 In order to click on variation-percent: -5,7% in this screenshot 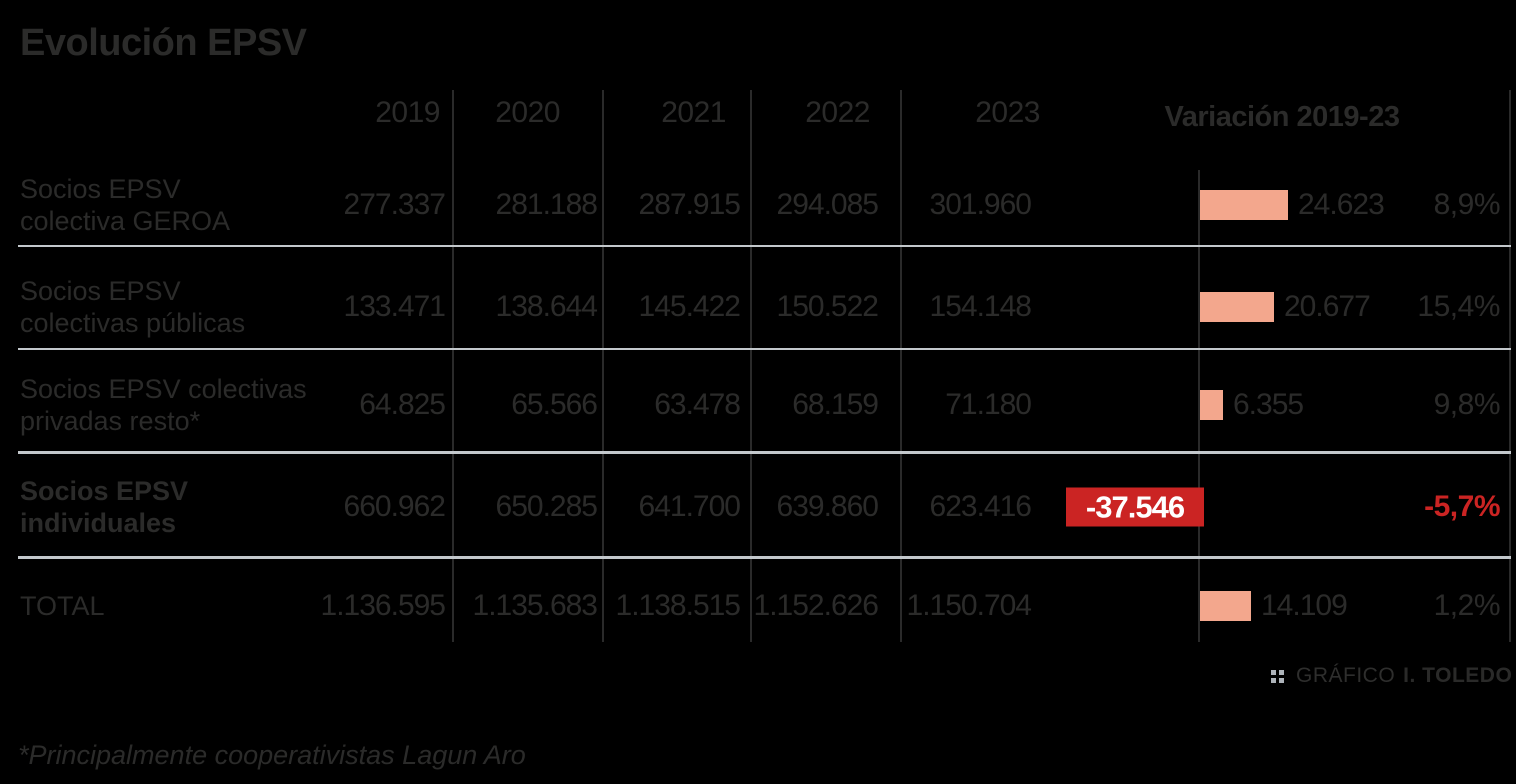, I will do `click(1462, 506)`.